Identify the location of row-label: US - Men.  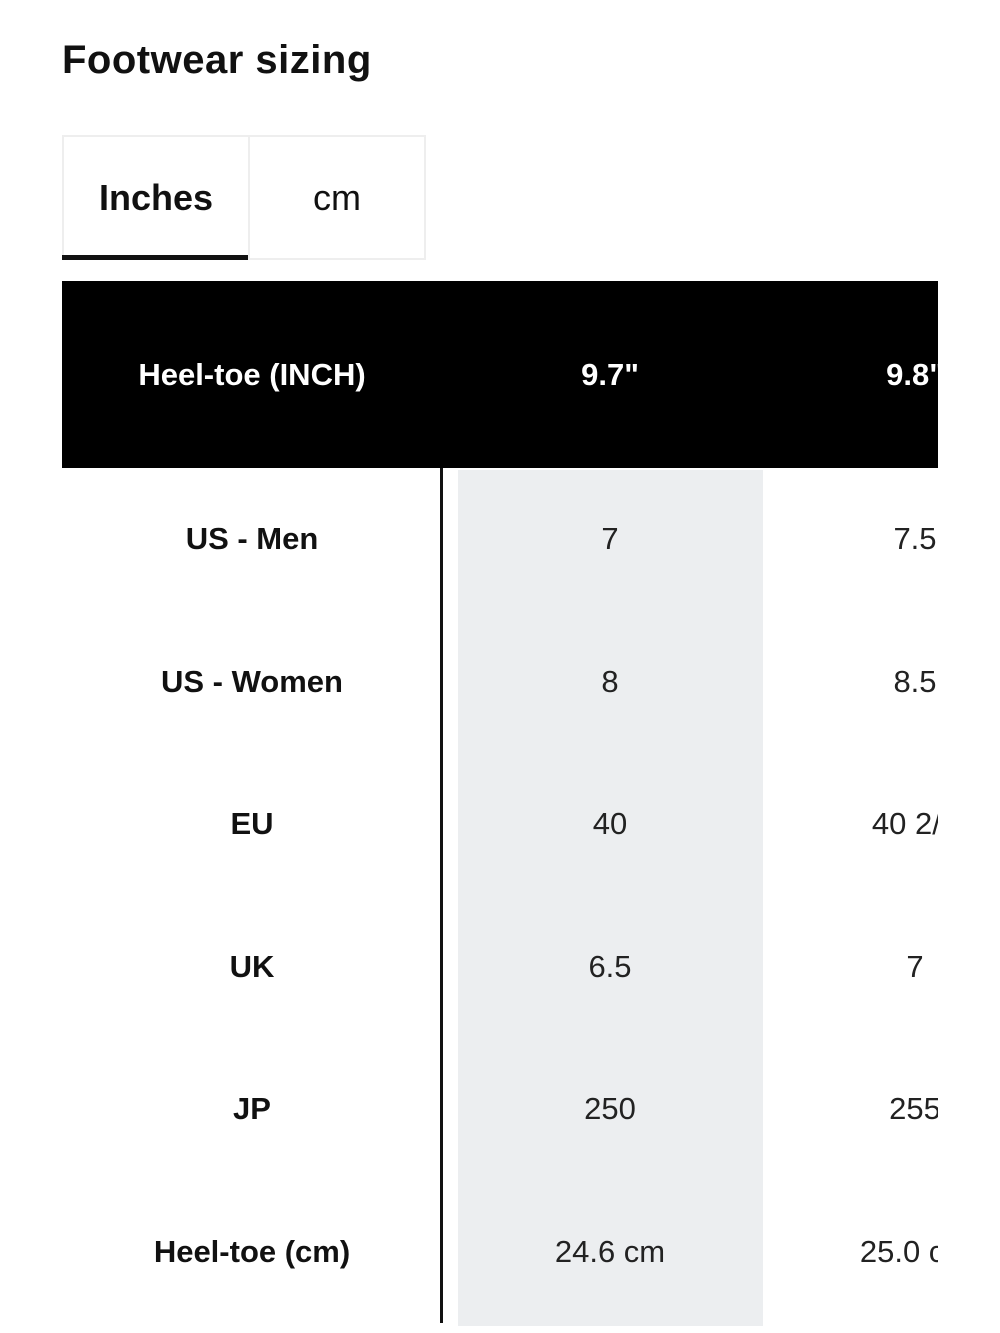
(252, 539).